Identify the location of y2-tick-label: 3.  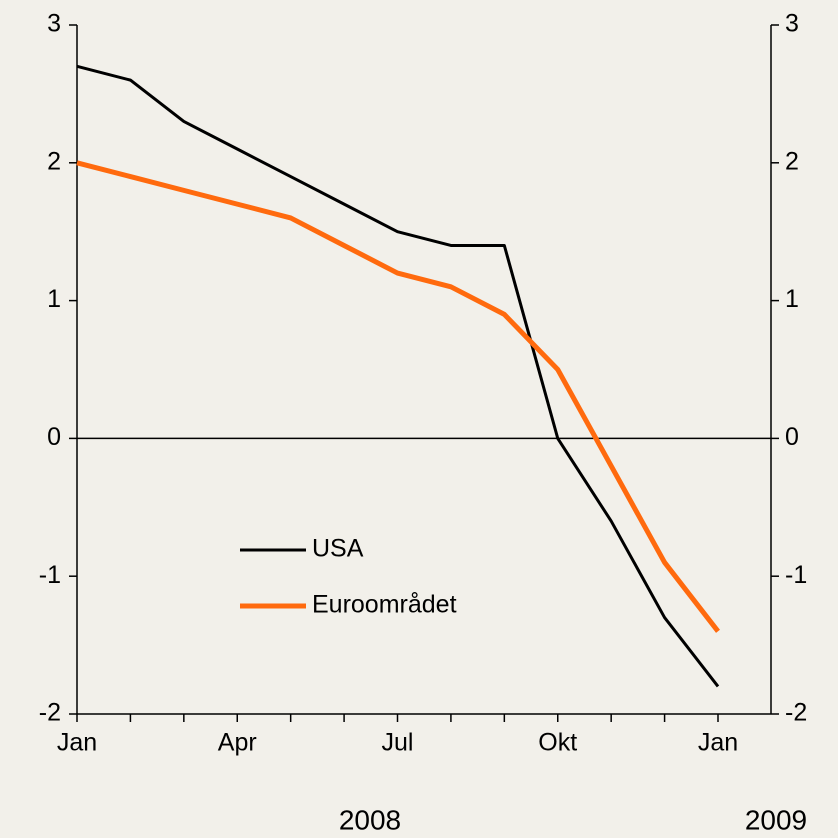
(792, 24).